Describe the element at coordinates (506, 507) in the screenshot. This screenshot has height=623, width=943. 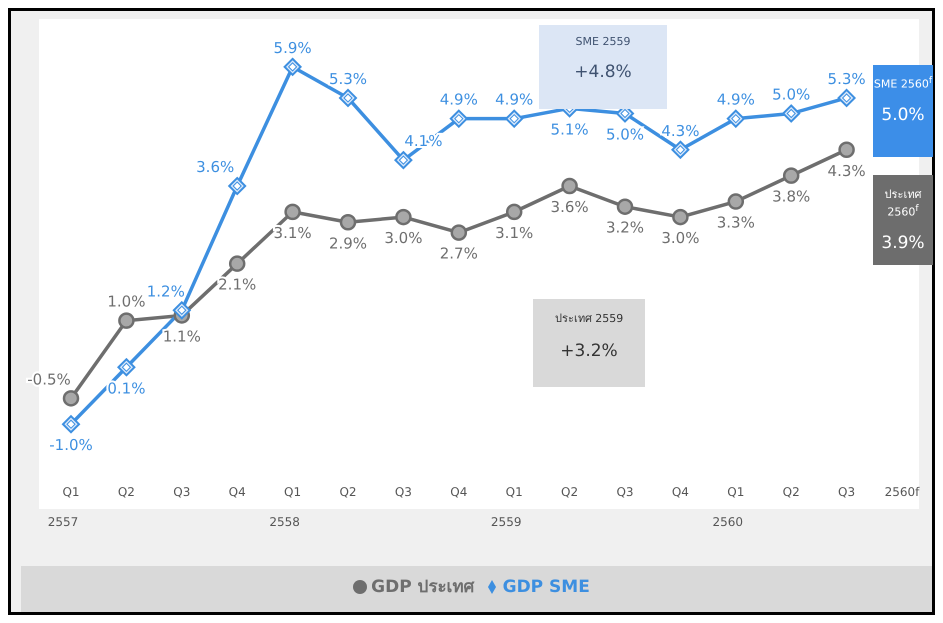
I see `category-label: Q1 2559` at that location.